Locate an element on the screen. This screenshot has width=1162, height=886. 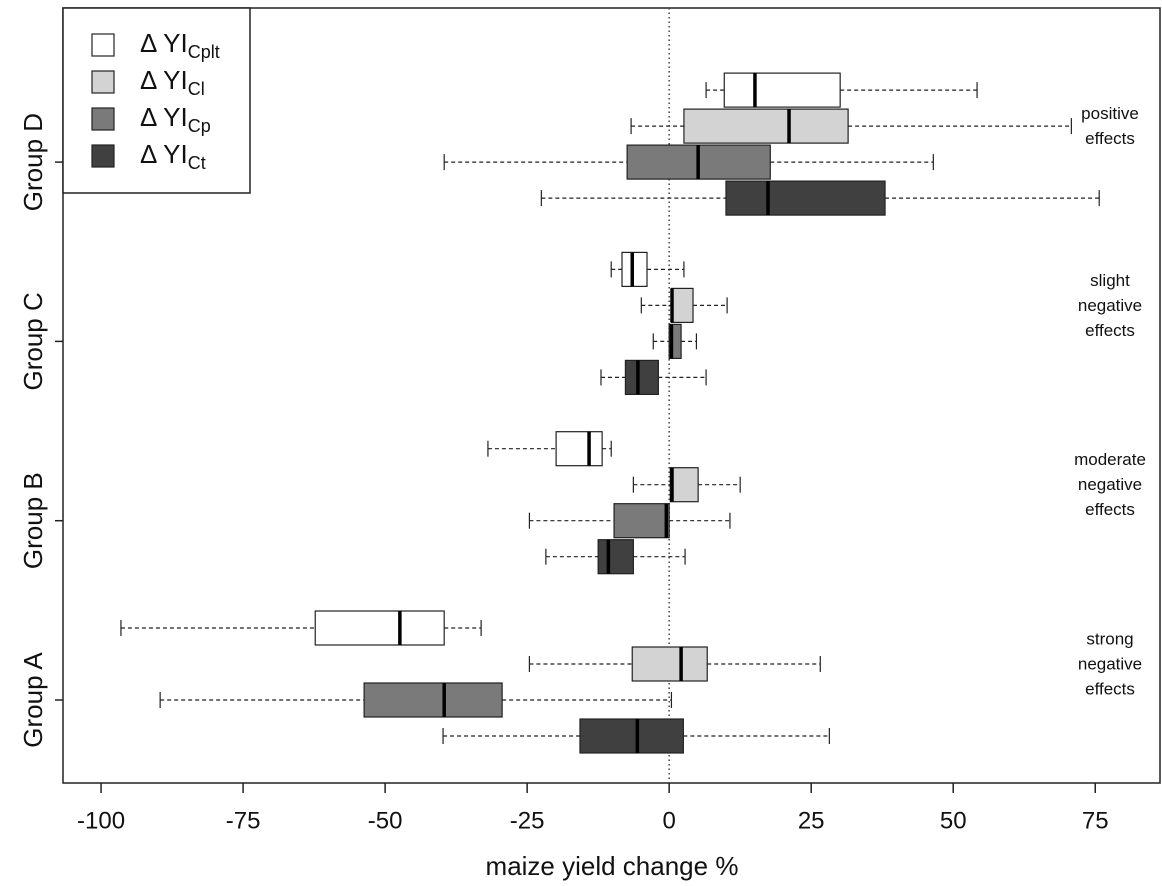
y-tick-label: Group B is located at coordinates (33, 520).